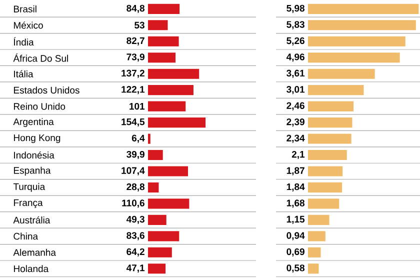  Describe the element at coordinates (135, 220) in the screenshot. I see `data-label: 49,3` at that location.